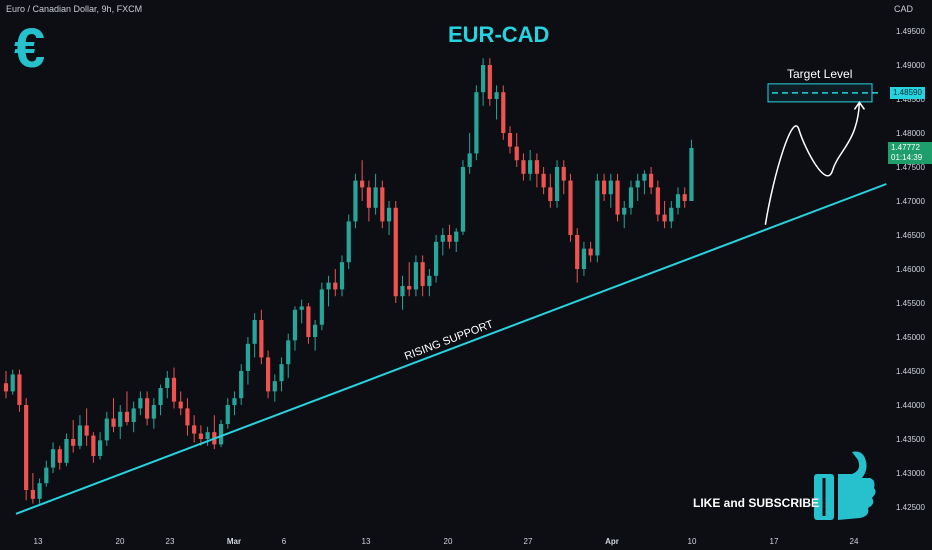 The width and height of the screenshot is (932, 550). Describe the element at coordinates (845, 485) in the screenshot. I see `thumbs-up-icon` at that location.